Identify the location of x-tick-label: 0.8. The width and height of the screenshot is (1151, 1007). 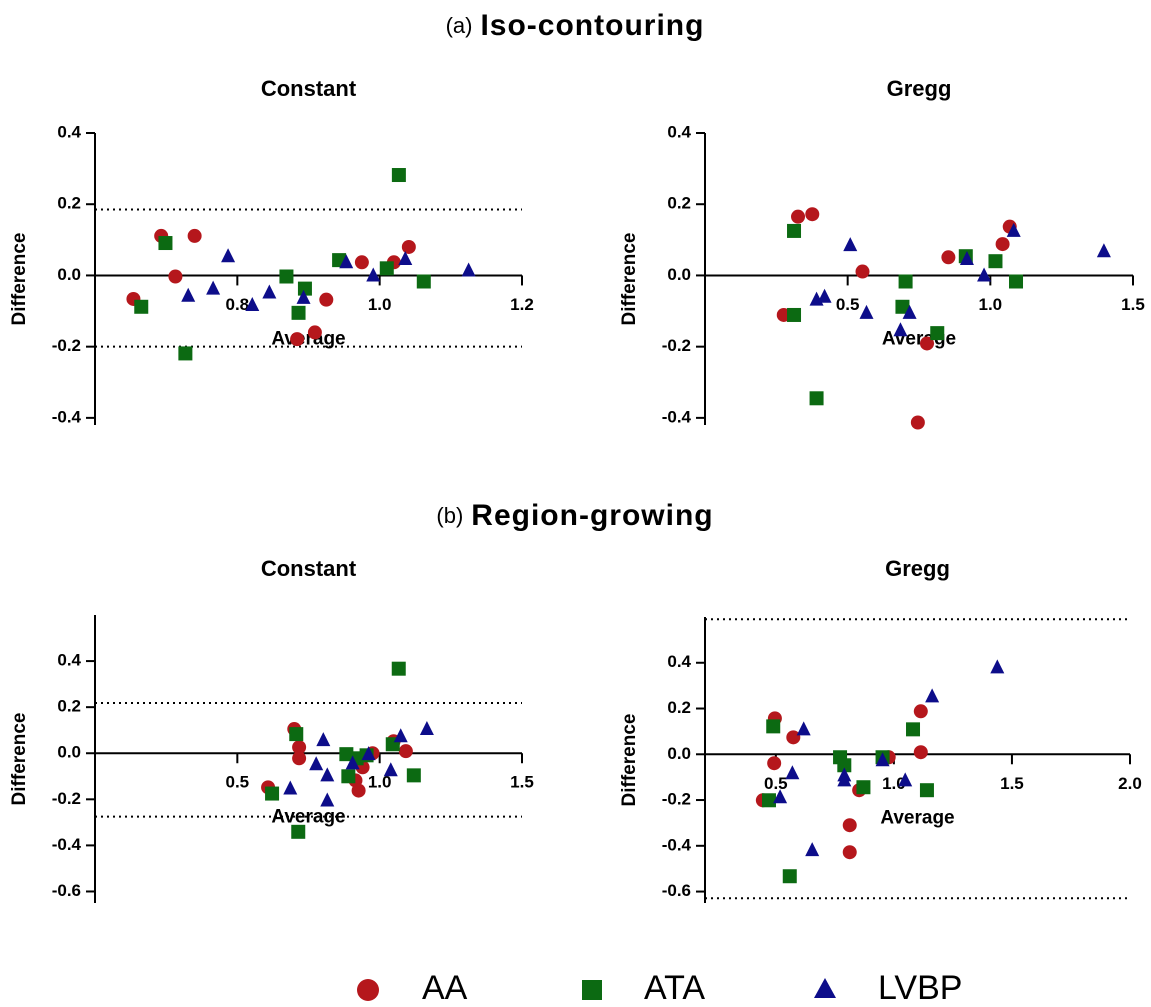
(238, 304).